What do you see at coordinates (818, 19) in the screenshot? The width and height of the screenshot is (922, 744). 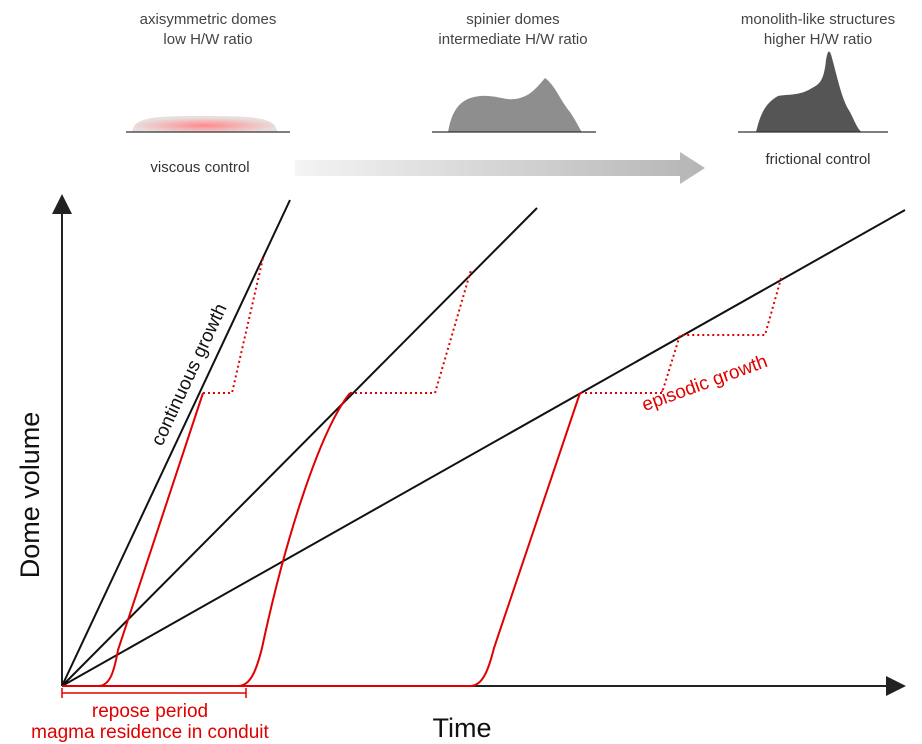 I see `dome-title: monolith-like structures` at bounding box center [818, 19].